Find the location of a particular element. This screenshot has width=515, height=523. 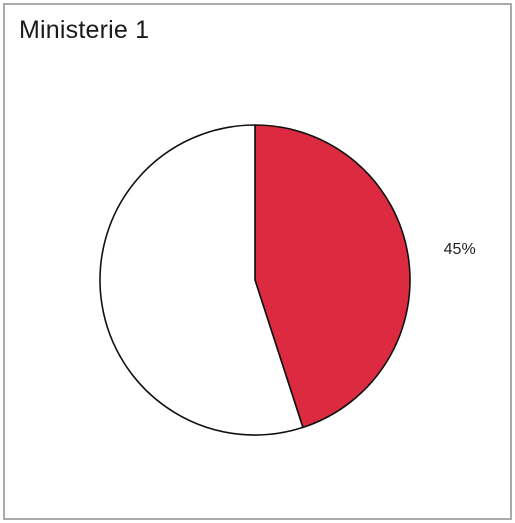

pie-slice-label-0: 45% is located at coordinates (460, 249).